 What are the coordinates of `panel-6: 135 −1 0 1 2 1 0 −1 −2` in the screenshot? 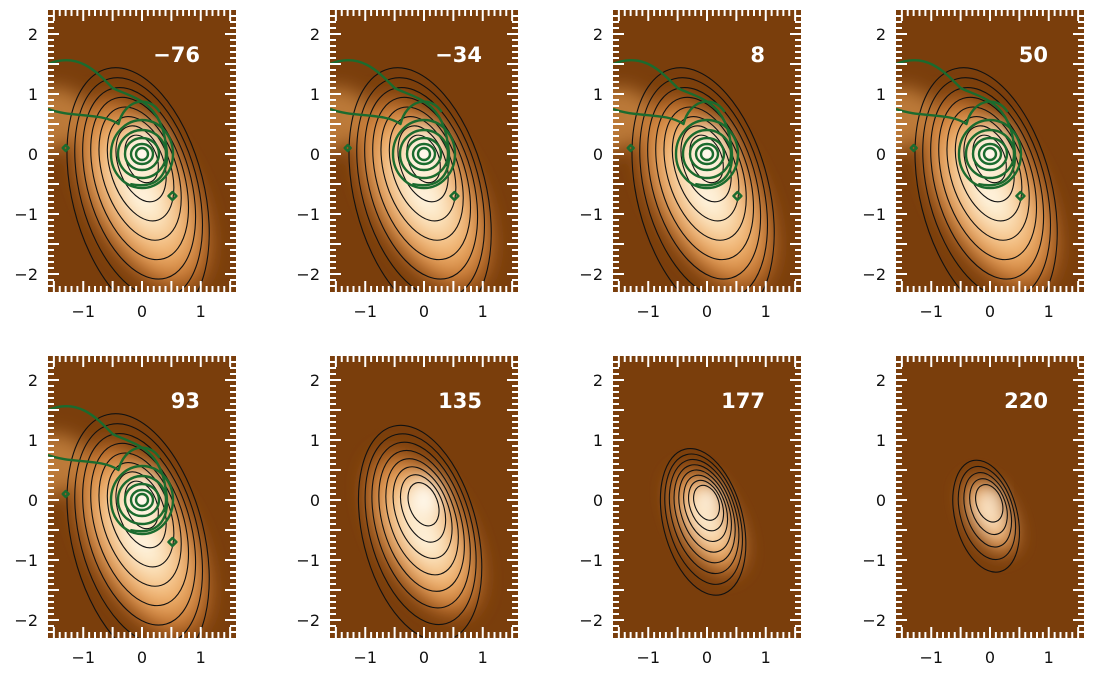 It's located at (407, 511).